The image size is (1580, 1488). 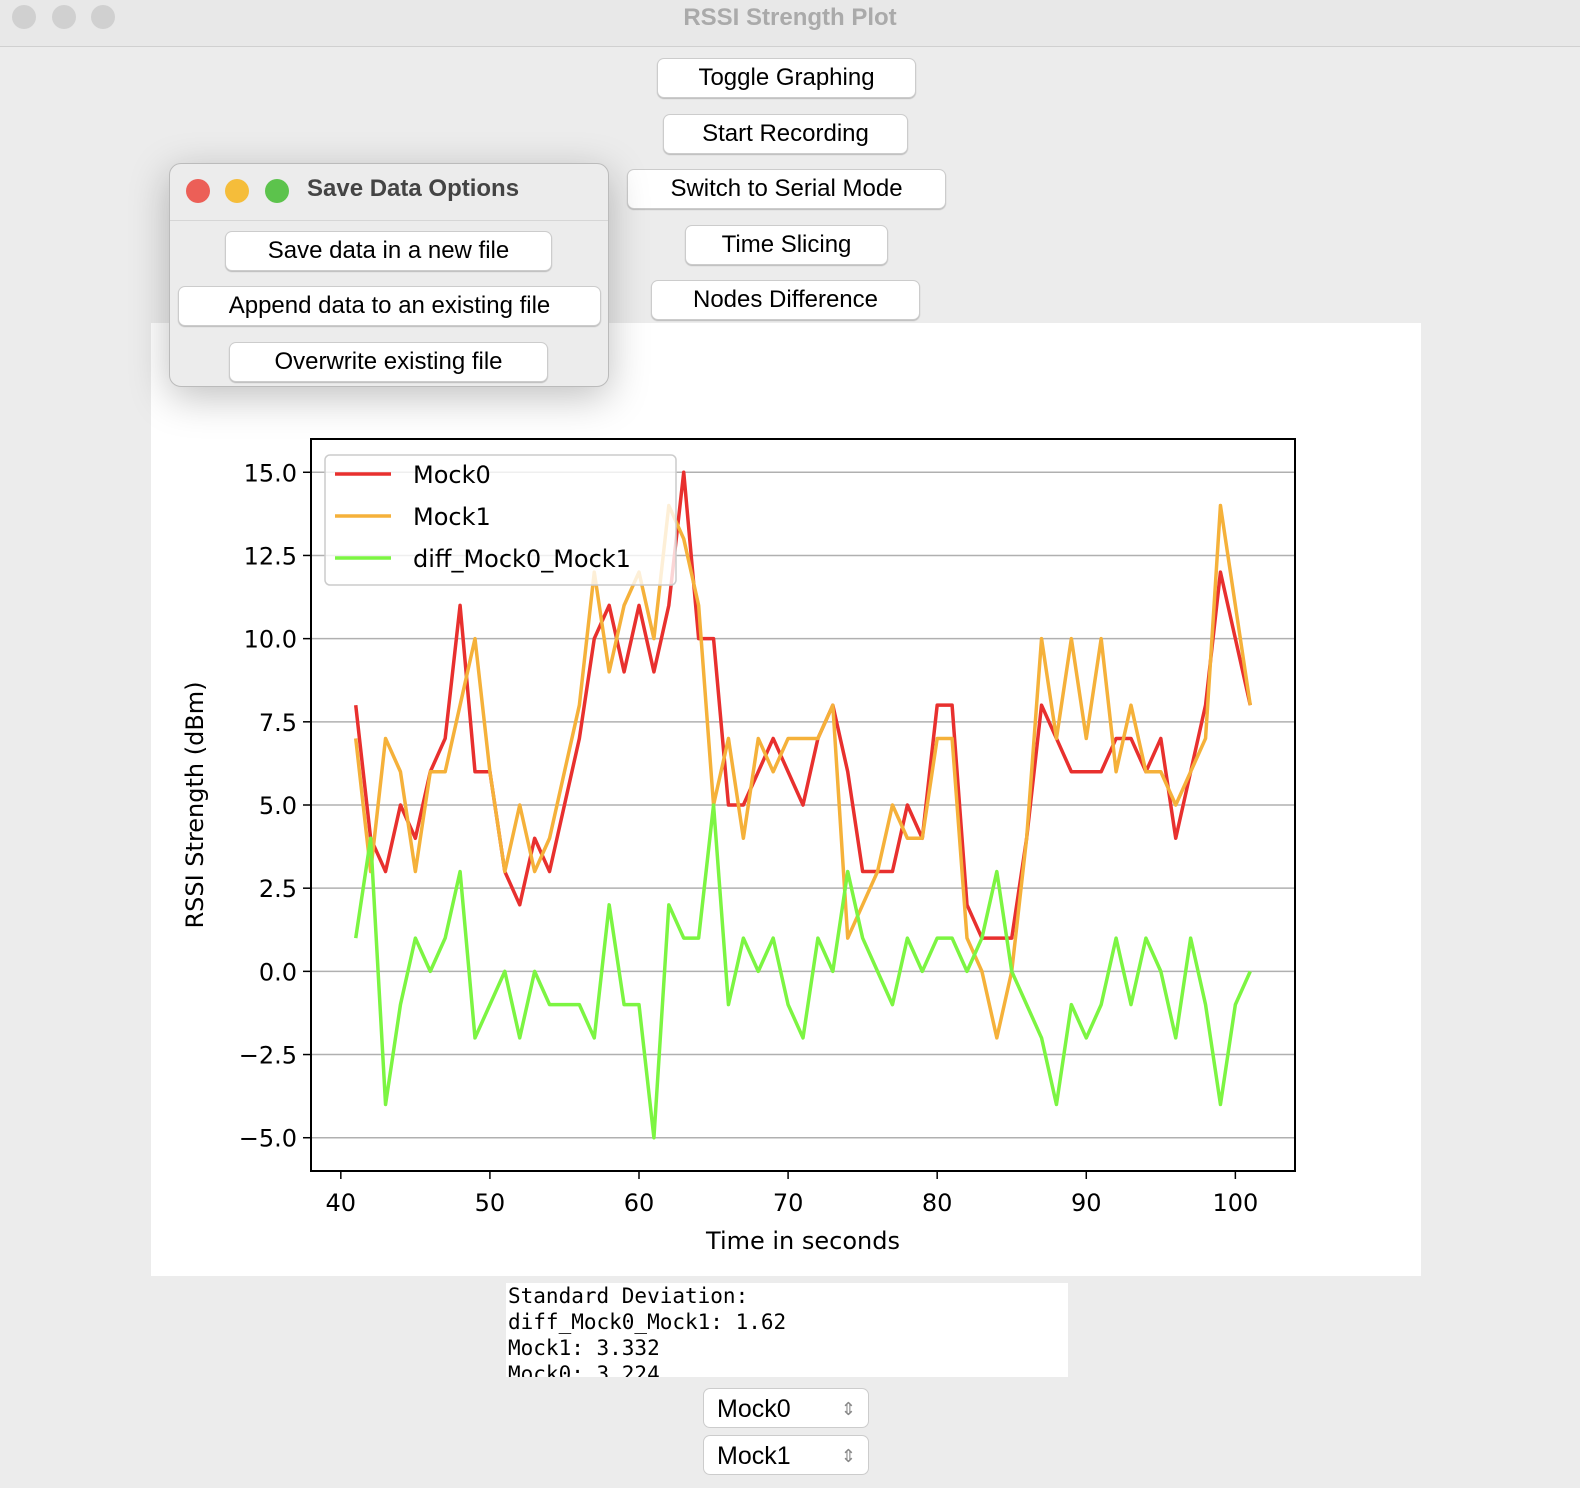 What do you see at coordinates (195, 804) in the screenshot?
I see `y-axis-label: RSSI Strength (dBm)` at bounding box center [195, 804].